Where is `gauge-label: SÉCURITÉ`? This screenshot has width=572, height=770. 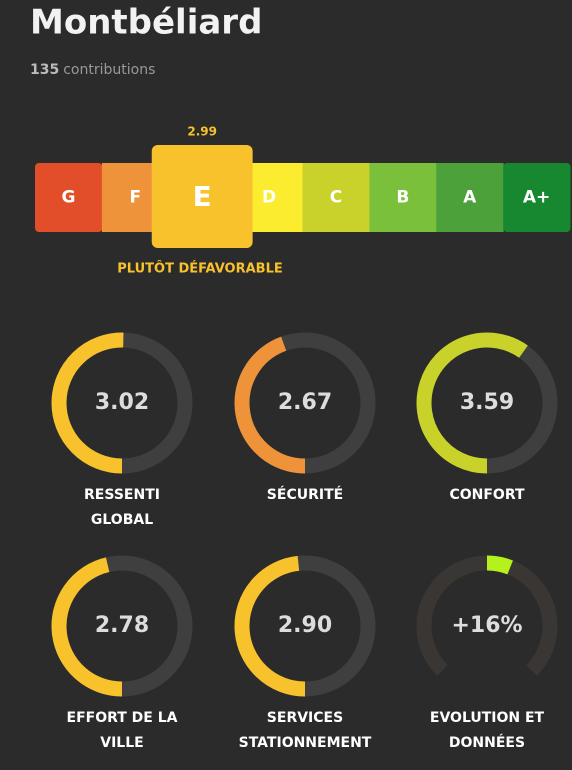
gauge-label: SÉCURITÉ is located at coordinates (305, 494).